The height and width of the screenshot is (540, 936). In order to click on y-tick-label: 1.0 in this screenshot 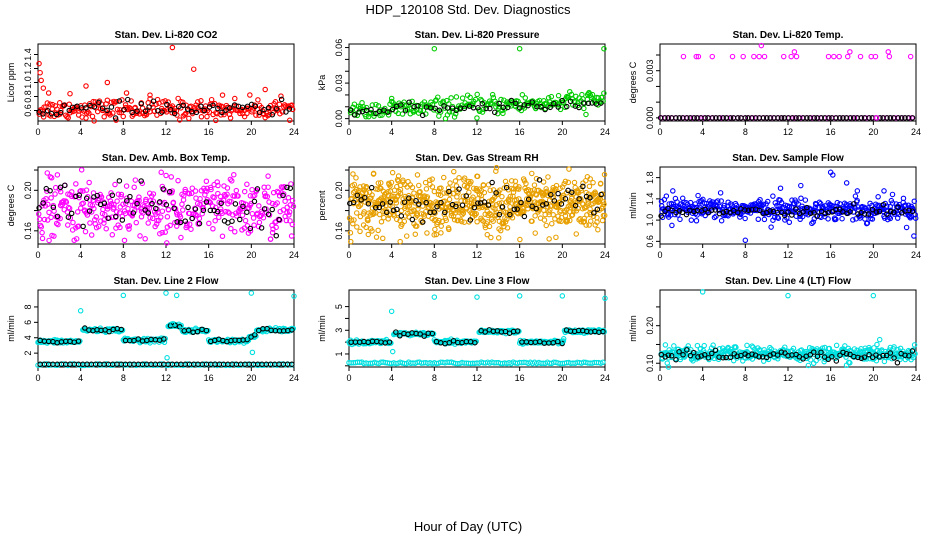, I will do `click(650, 220)`.